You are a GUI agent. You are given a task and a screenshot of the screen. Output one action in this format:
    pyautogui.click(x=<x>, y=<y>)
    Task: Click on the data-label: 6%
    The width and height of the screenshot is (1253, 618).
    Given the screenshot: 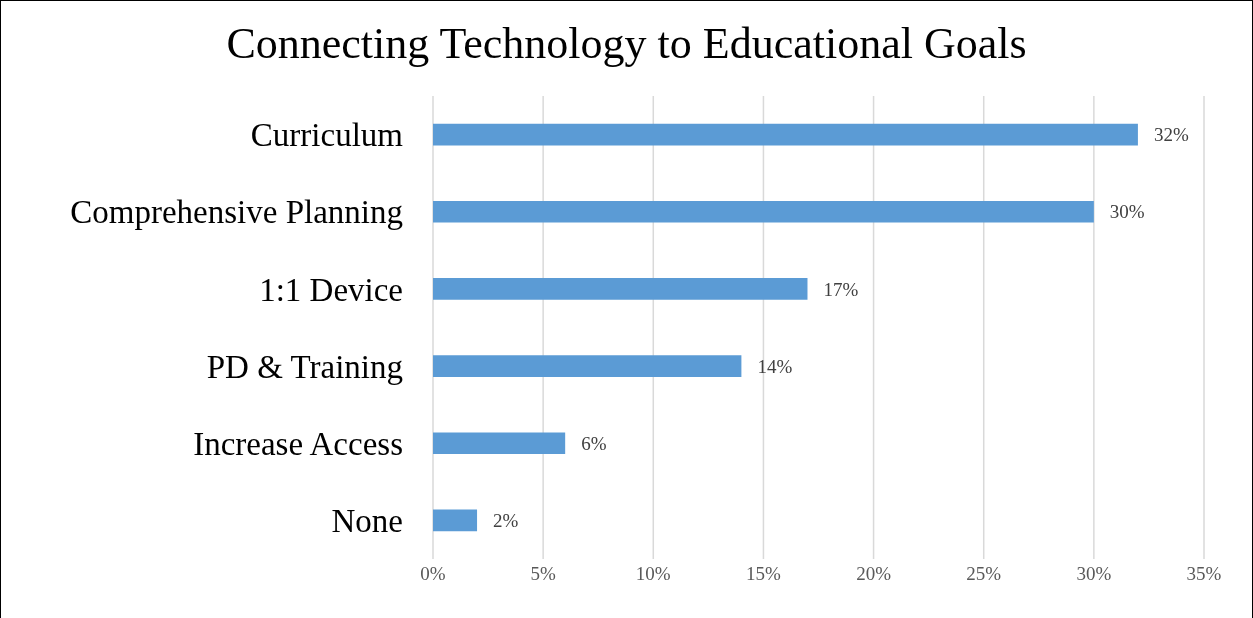 What is the action you would take?
    pyautogui.click(x=594, y=443)
    